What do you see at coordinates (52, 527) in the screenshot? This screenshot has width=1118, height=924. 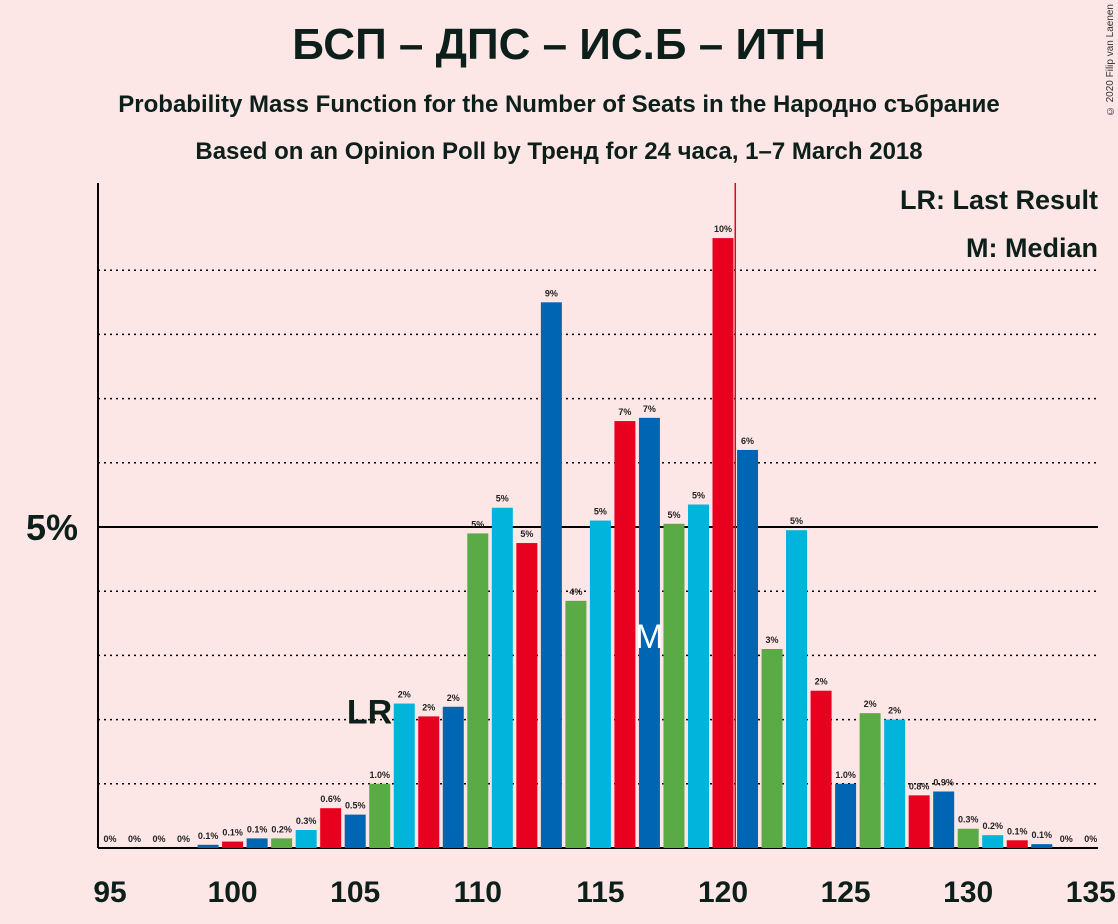 I see `y-tick-label: 5%` at bounding box center [52, 527].